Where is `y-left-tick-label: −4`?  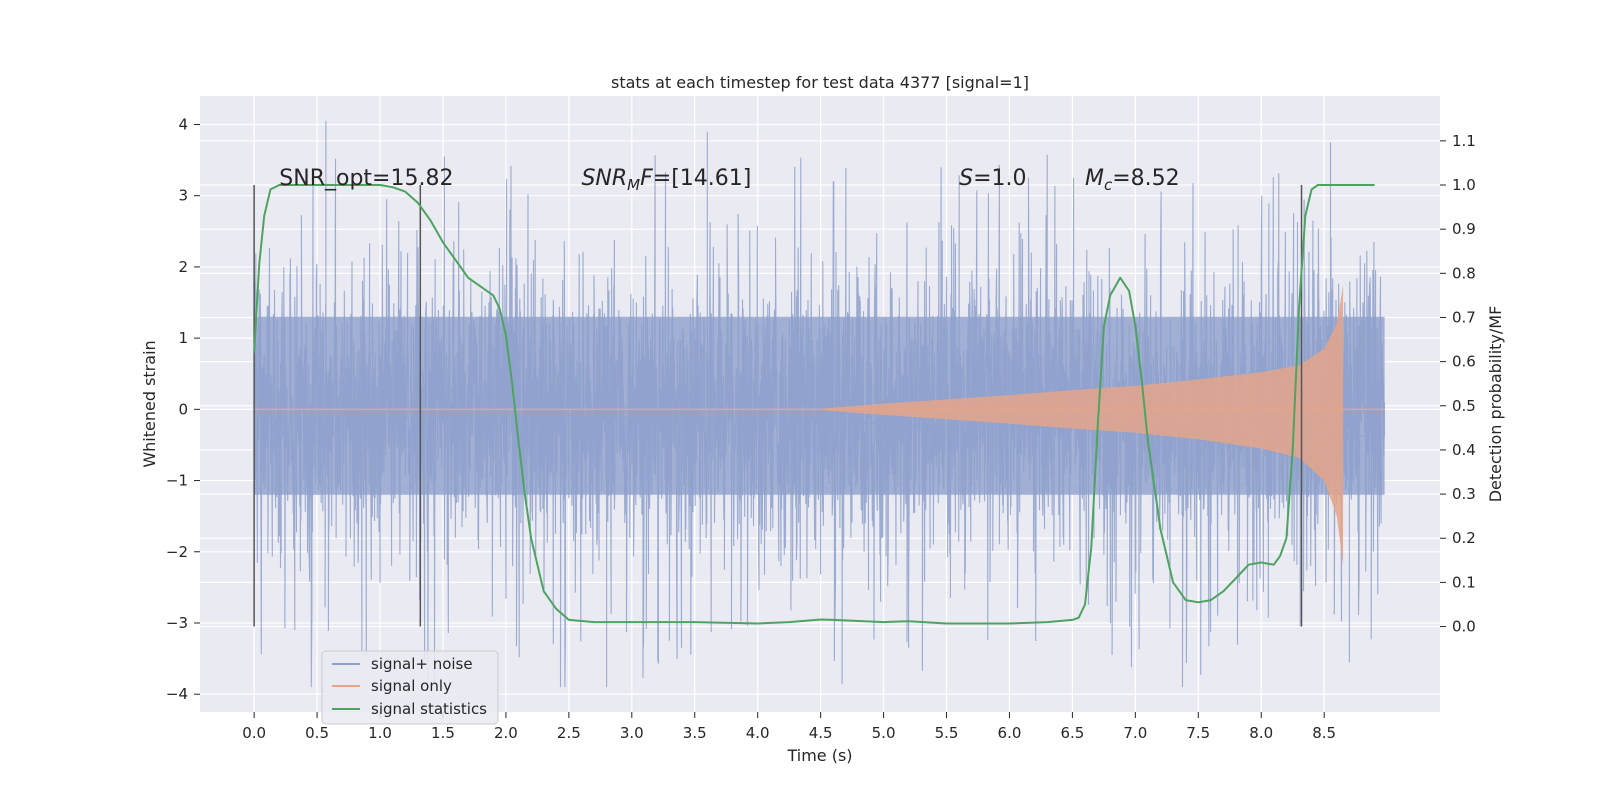 y-left-tick-label: −4 is located at coordinates (177, 694).